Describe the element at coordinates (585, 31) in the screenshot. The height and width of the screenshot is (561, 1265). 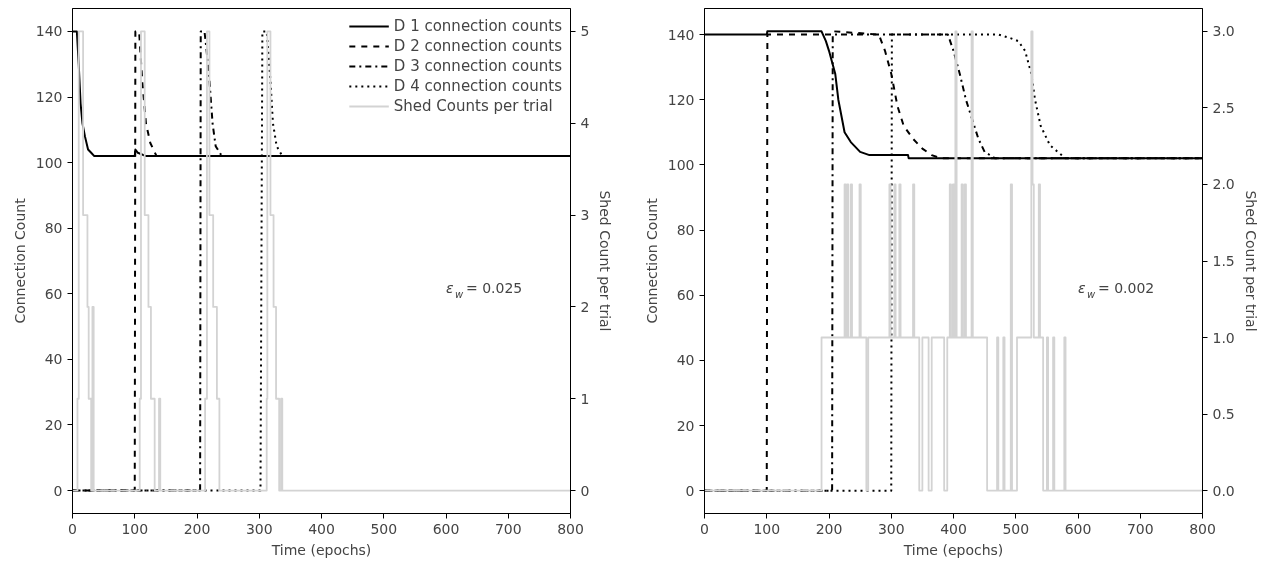
I see `y2-tick-label: 5` at that location.